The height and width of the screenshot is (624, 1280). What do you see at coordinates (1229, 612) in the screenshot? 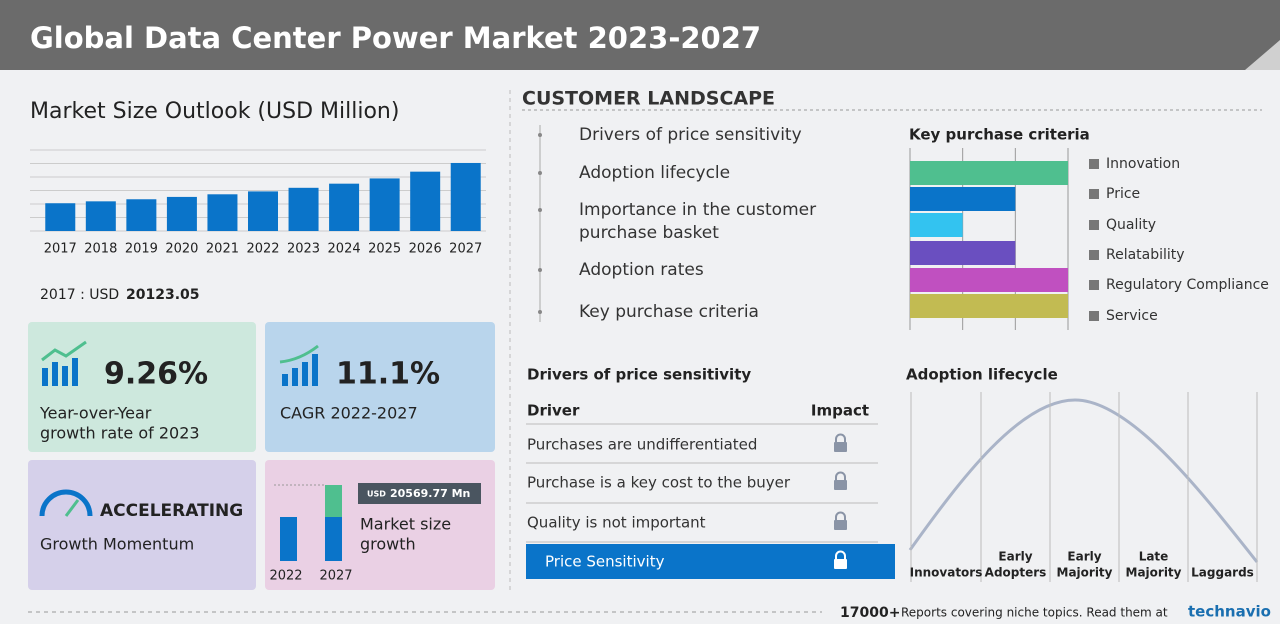
I see `brand: technavio` at bounding box center [1229, 612].